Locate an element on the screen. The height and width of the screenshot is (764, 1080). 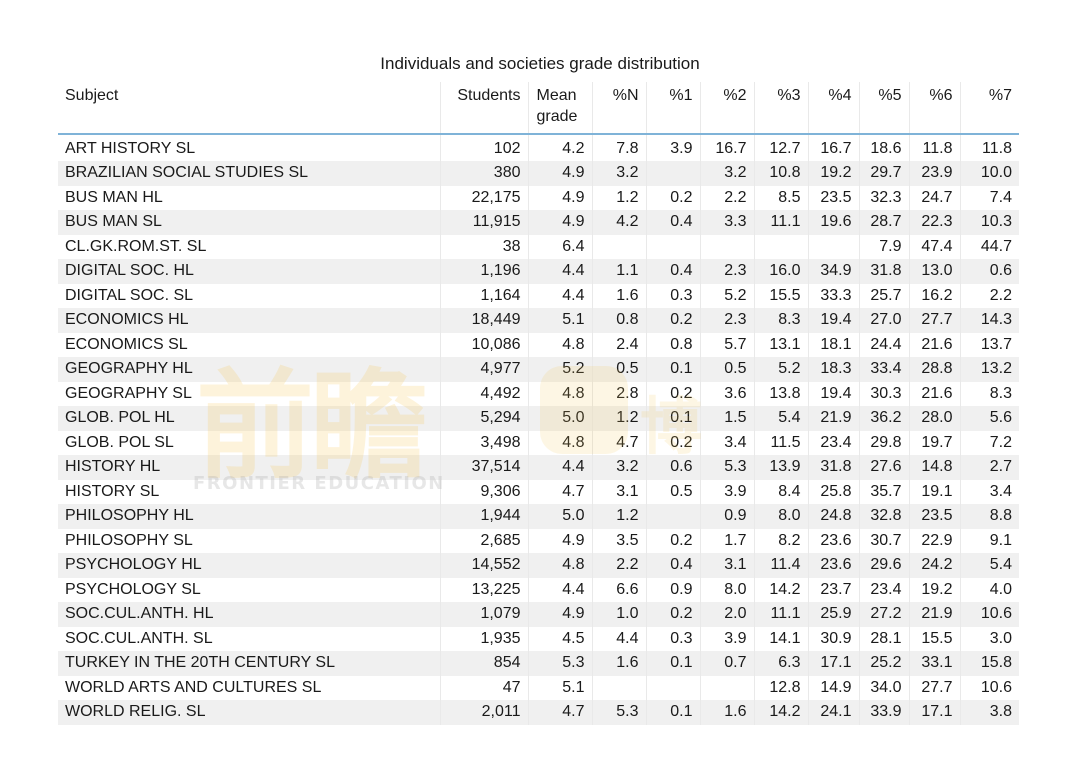
value-cell: 1.6 is located at coordinates (727, 712).